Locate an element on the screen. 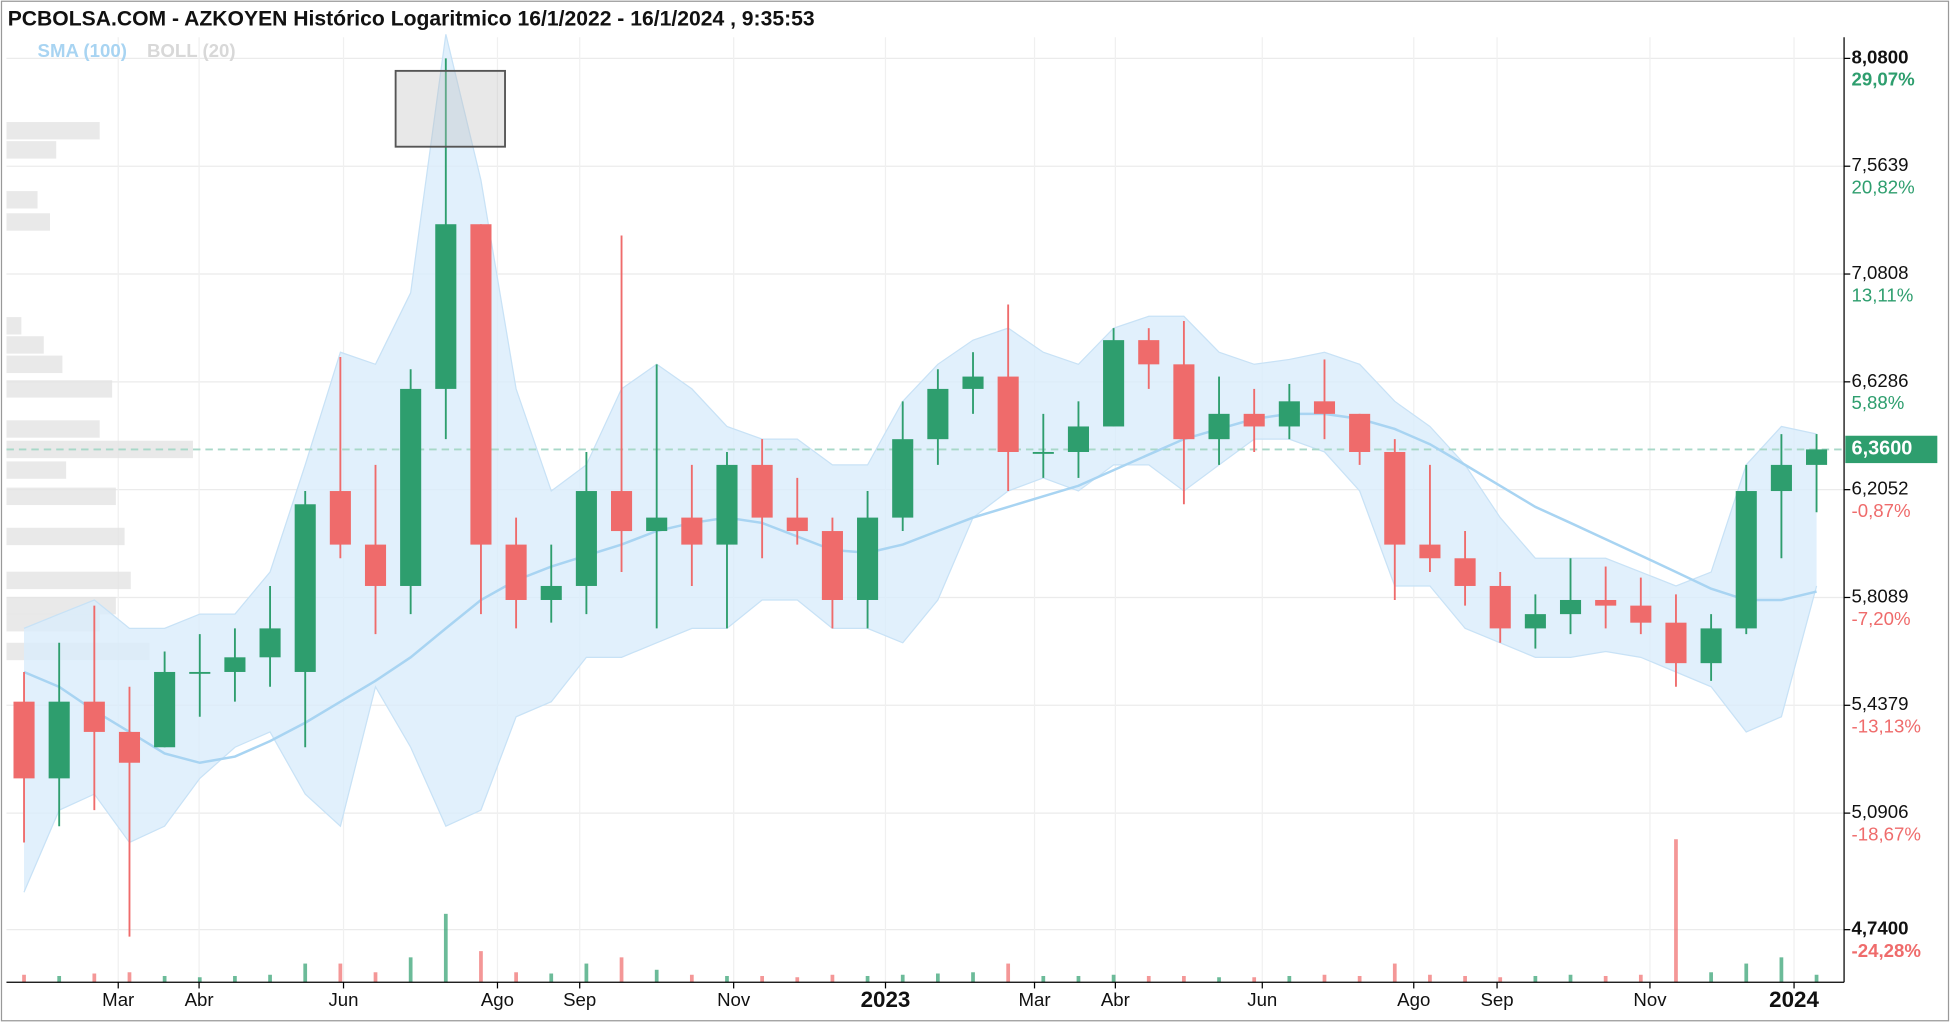  y-tick-label: 5,8089 is located at coordinates (1880, 595).